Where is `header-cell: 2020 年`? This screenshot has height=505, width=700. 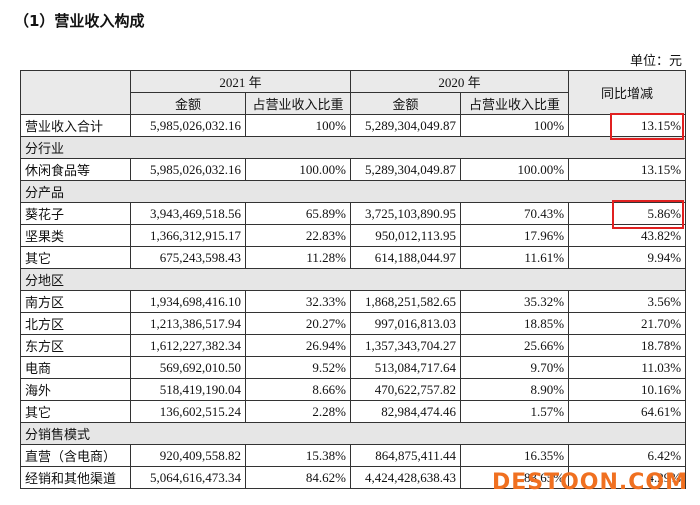
header-cell: 2020 年 is located at coordinates (460, 81).